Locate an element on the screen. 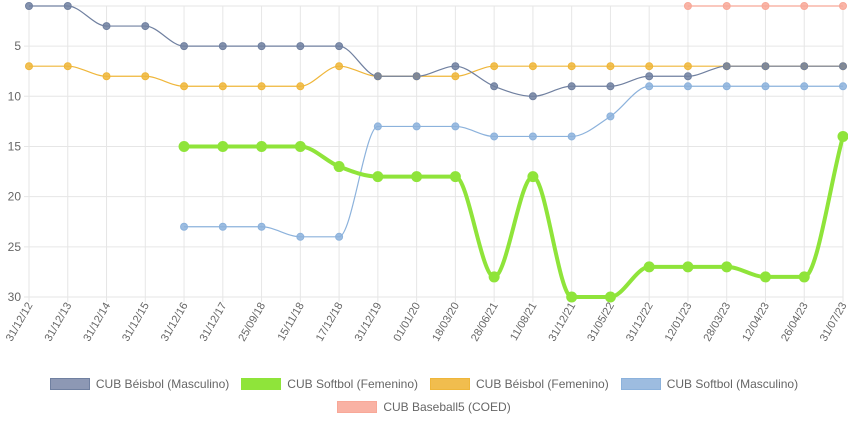  legend-item-softbol-masculino: CUB Softbol (Masculino) is located at coordinates (709, 384).